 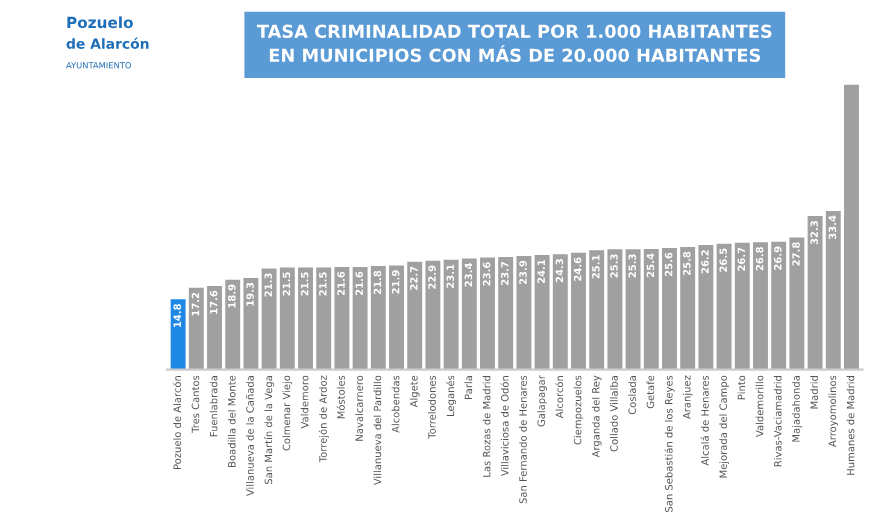 What do you see at coordinates (514, 43) in the screenshot?
I see `chart-title: TASA CRIMINALIDAD TOTAL POR 1.000 HABITANTES EN MUNICIPIOS CON MÁS DE 20.000 HABITANTES` at bounding box center [514, 43].